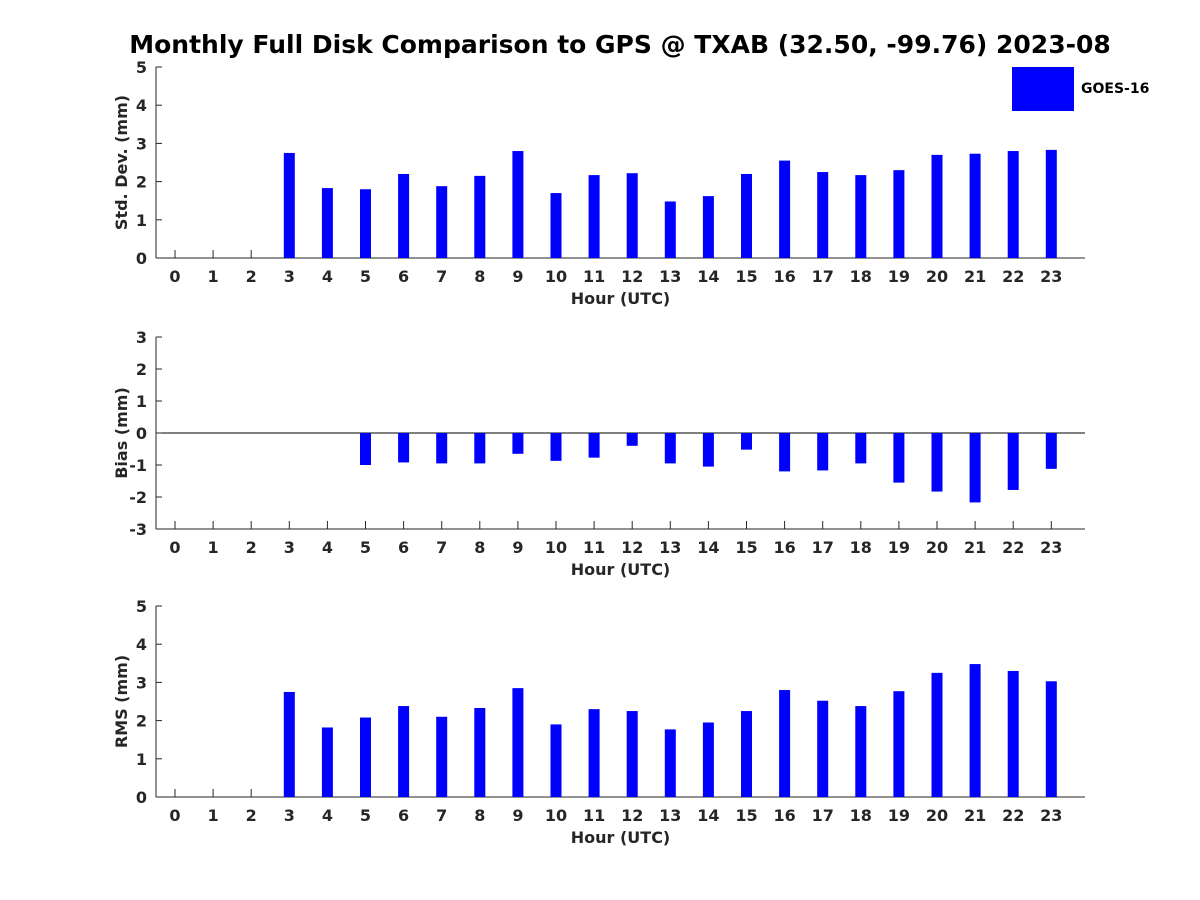 The height and width of the screenshot is (900, 1200). What do you see at coordinates (121, 433) in the screenshot?
I see `y-axis-label: Bias (mm)` at bounding box center [121, 433].